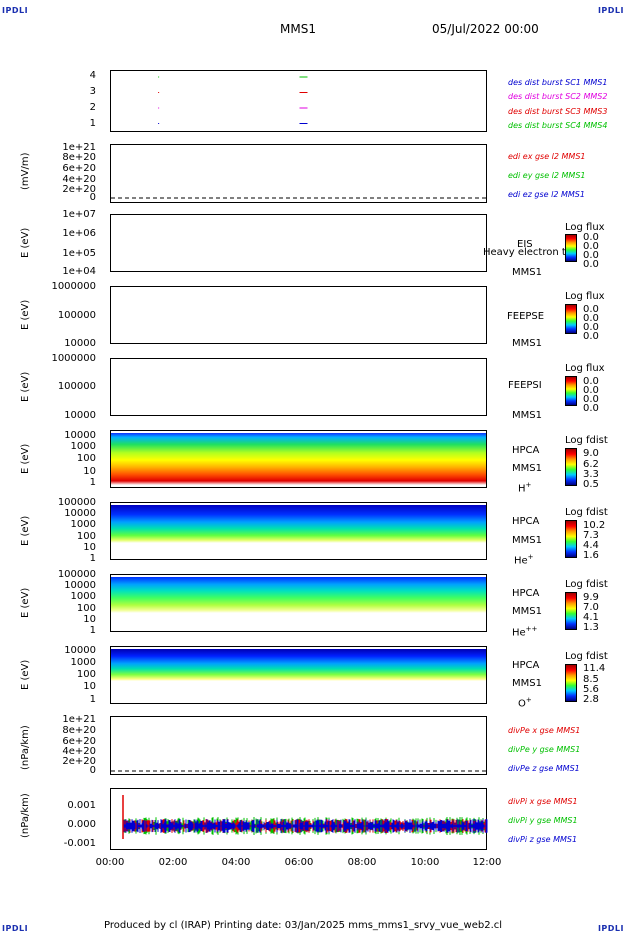 The height and width of the screenshot is (934, 630). Describe the element at coordinates (79, 233) in the screenshot. I see `tick-label: 1e+06` at that location.